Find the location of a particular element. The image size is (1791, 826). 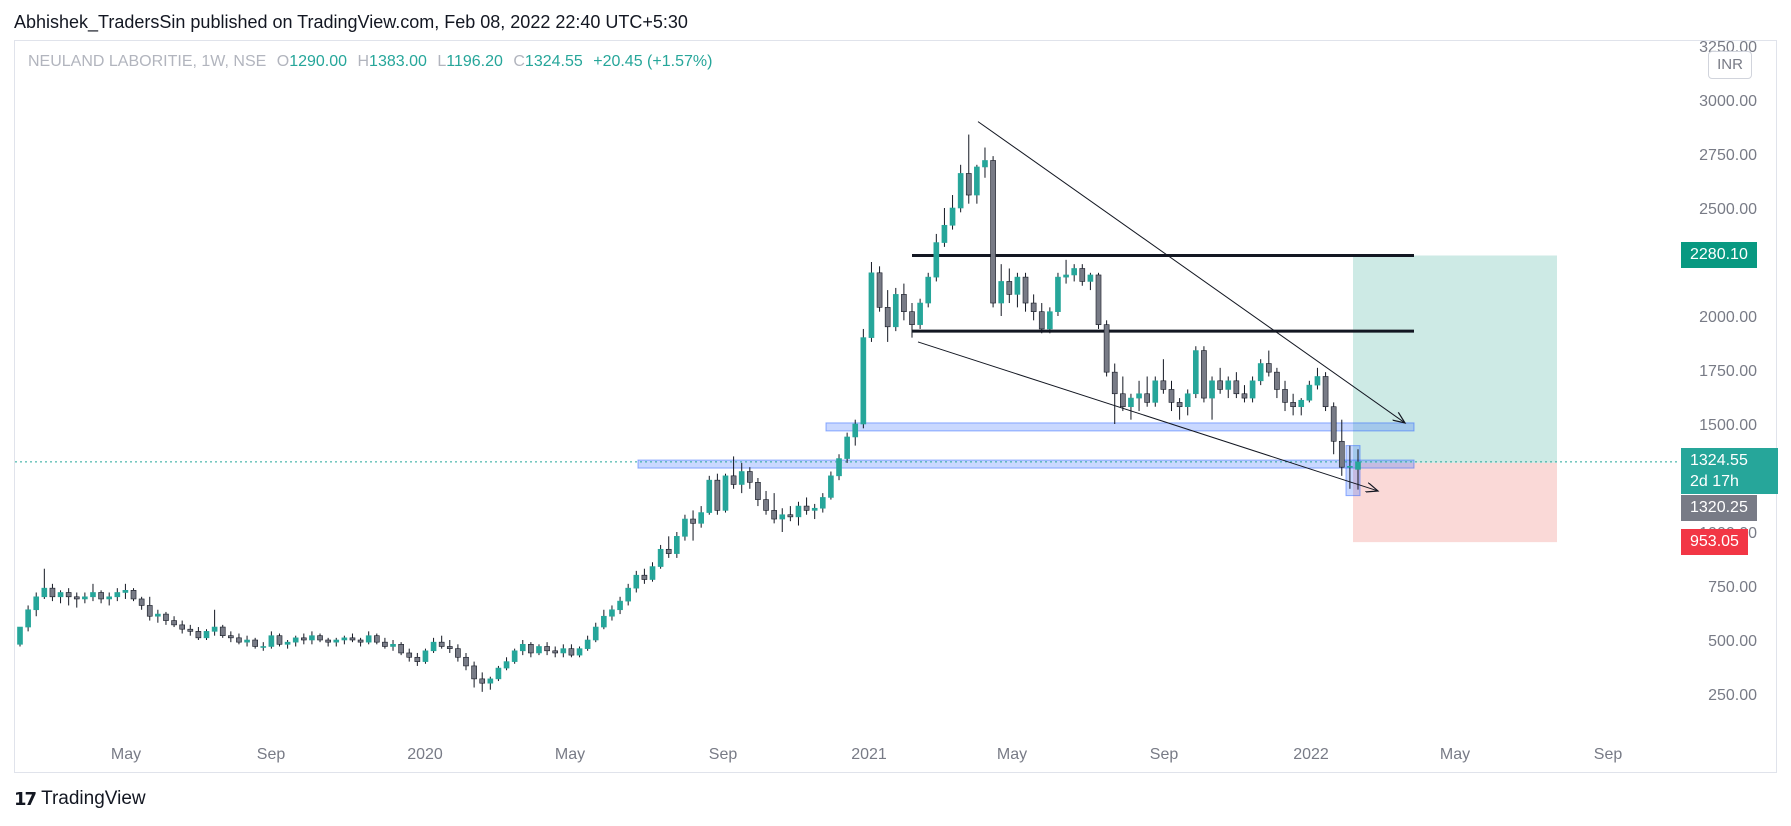

trendline-upper is located at coordinates (1191, 272).